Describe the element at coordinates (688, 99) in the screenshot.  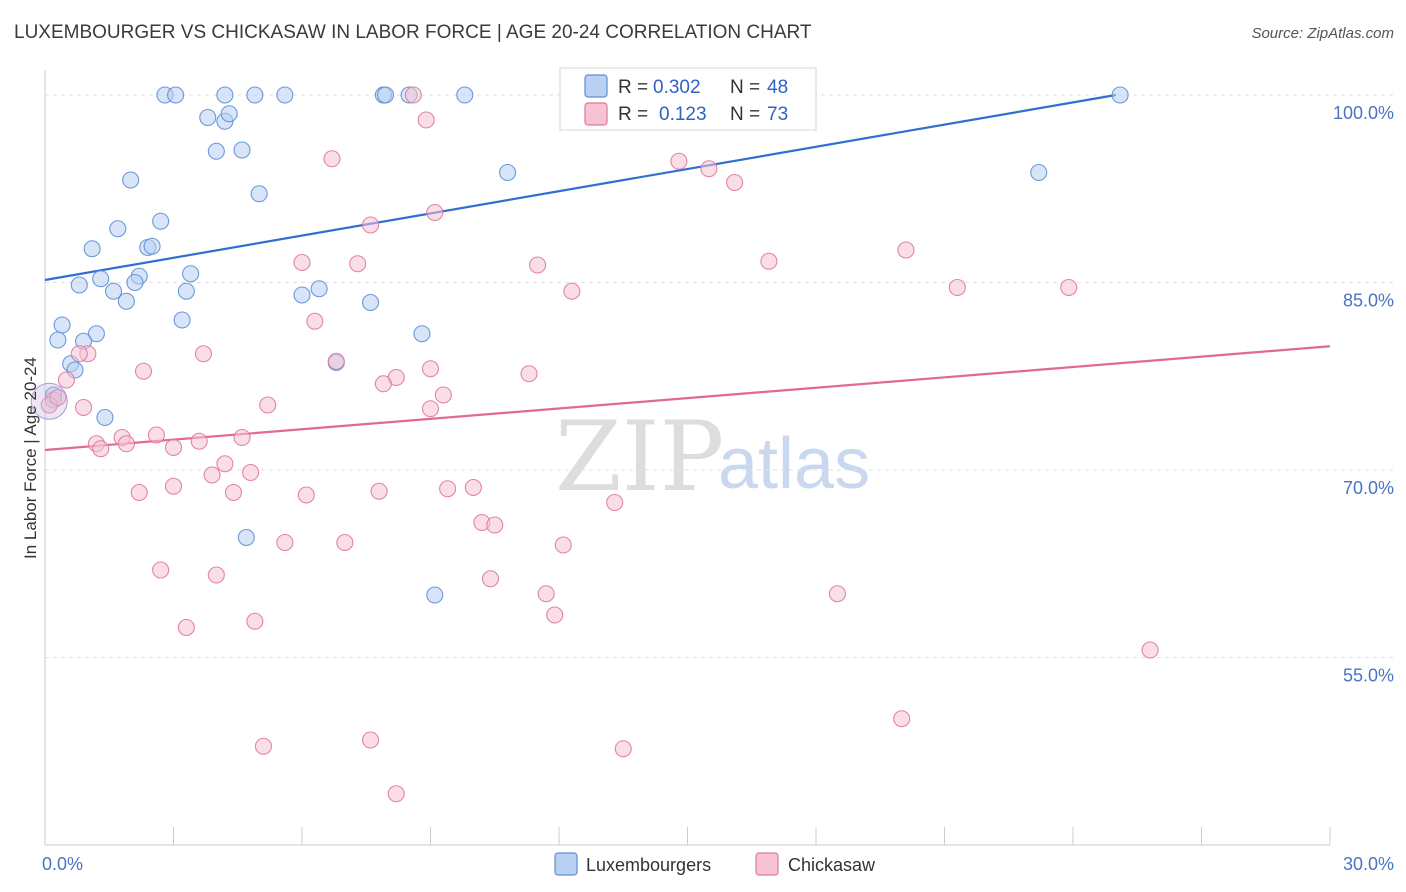
I see `stats-legend: R = 0.302 N = 48 R = 0.123 N = 73` at that location.